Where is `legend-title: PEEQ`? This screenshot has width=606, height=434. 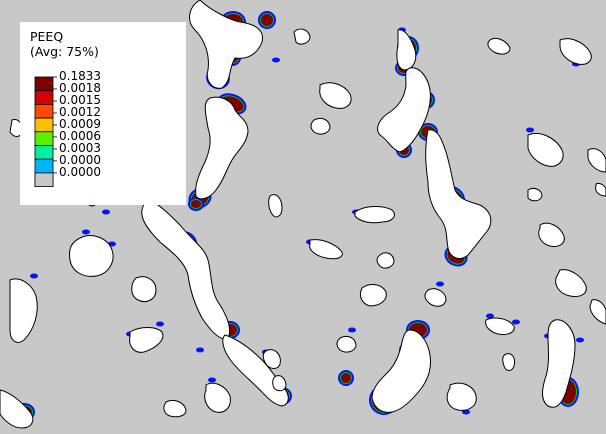
legend-title: PEEQ is located at coordinates (47, 36).